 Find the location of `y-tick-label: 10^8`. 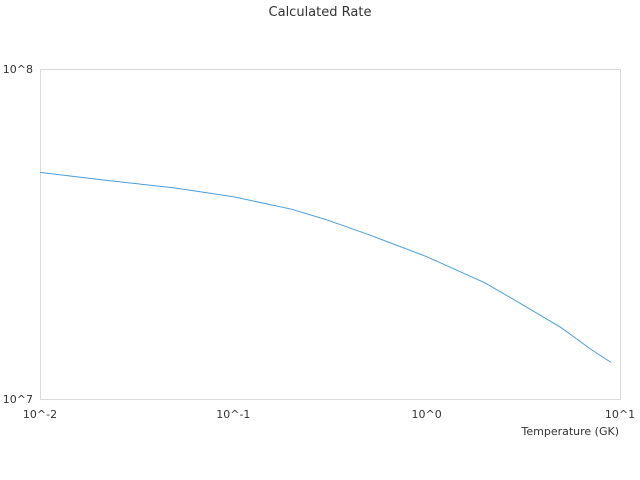

y-tick-label: 10^8 is located at coordinates (18, 69).